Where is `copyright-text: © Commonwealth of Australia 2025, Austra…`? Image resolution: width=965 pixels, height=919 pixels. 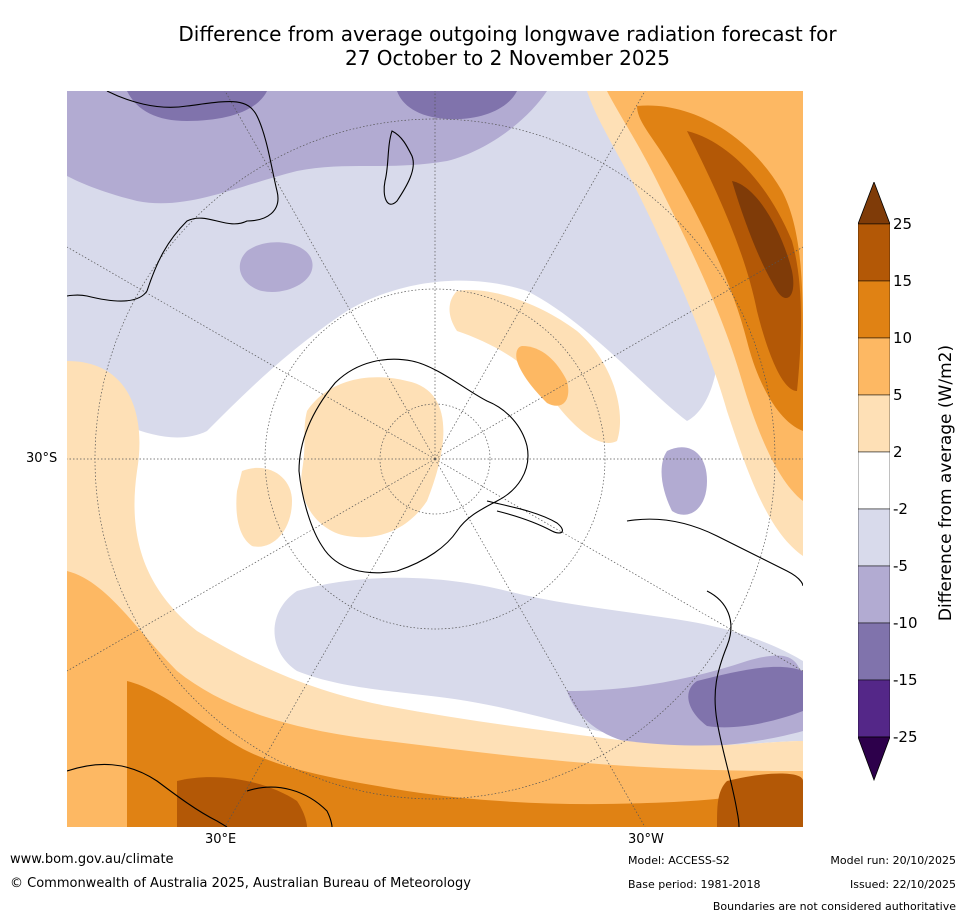 copyright-text: © Commonwealth of Australia 2025, Austra… is located at coordinates (240, 883).